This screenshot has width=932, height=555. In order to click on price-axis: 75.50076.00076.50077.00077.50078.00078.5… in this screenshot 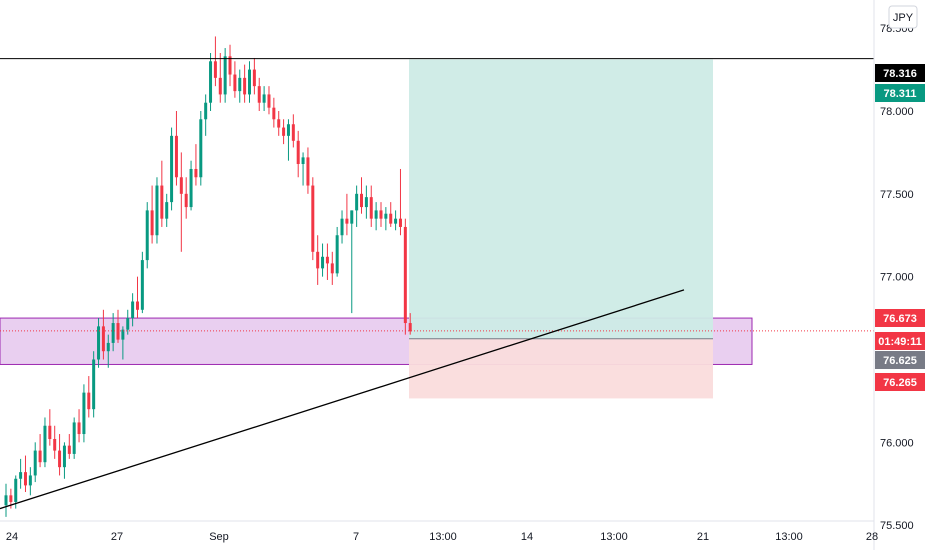, I will do `click(893, 275)`.